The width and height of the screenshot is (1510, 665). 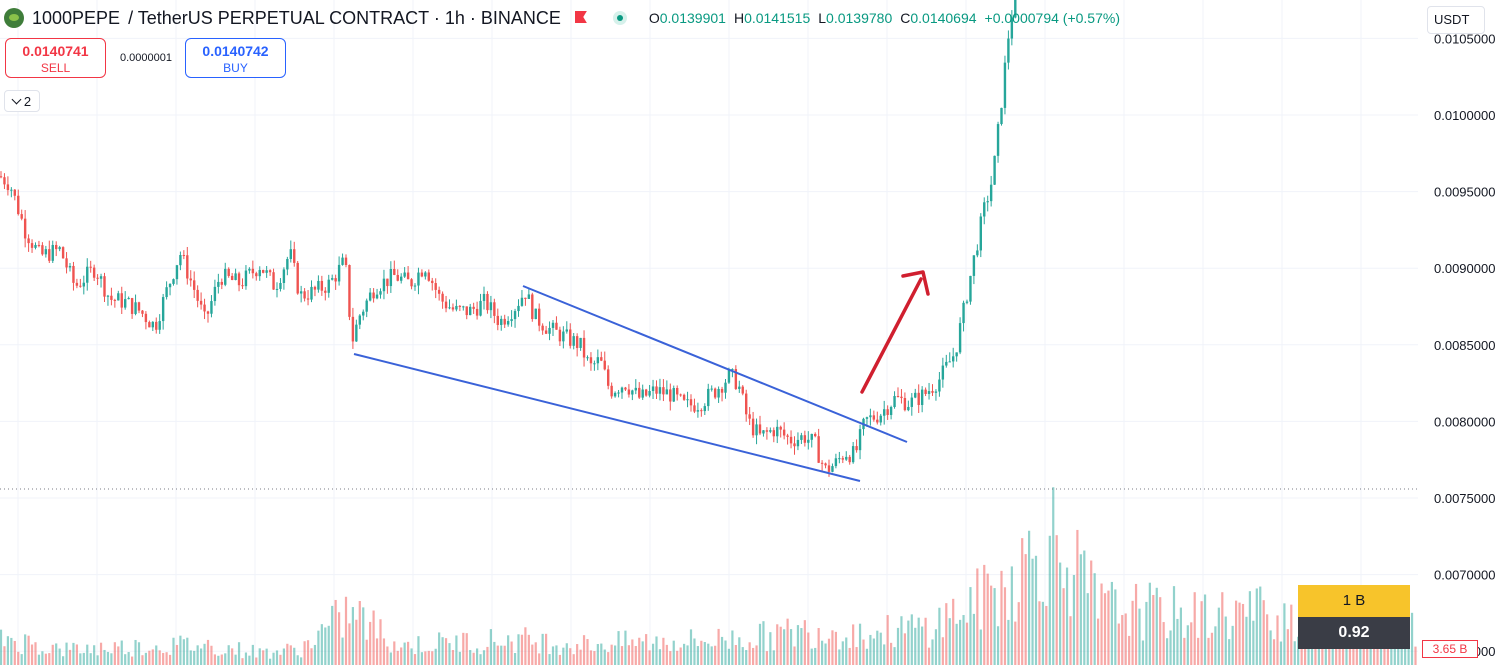 What do you see at coordinates (22, 101) in the screenshot?
I see `indicators-collapse-button: 2` at bounding box center [22, 101].